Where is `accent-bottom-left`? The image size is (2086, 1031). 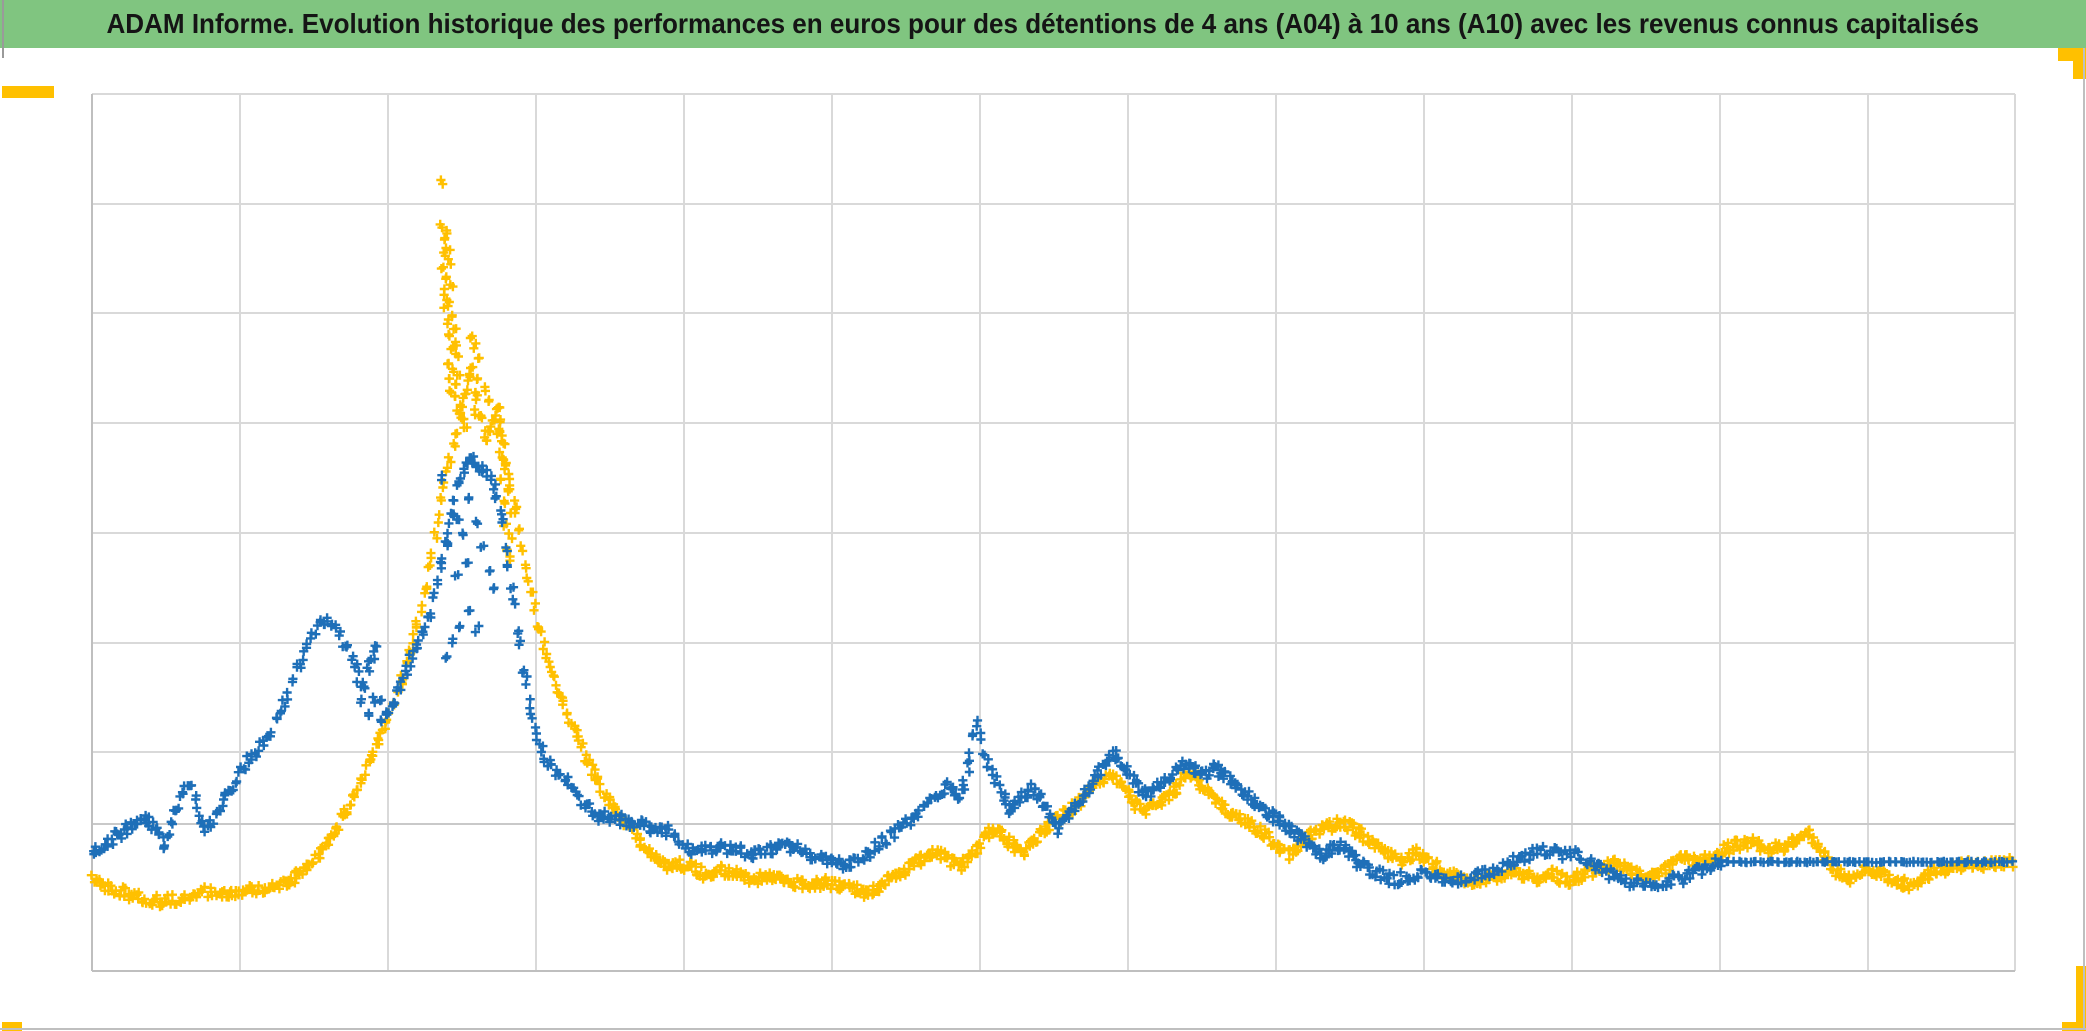 accent-bottom-left is located at coordinates (12, 1026).